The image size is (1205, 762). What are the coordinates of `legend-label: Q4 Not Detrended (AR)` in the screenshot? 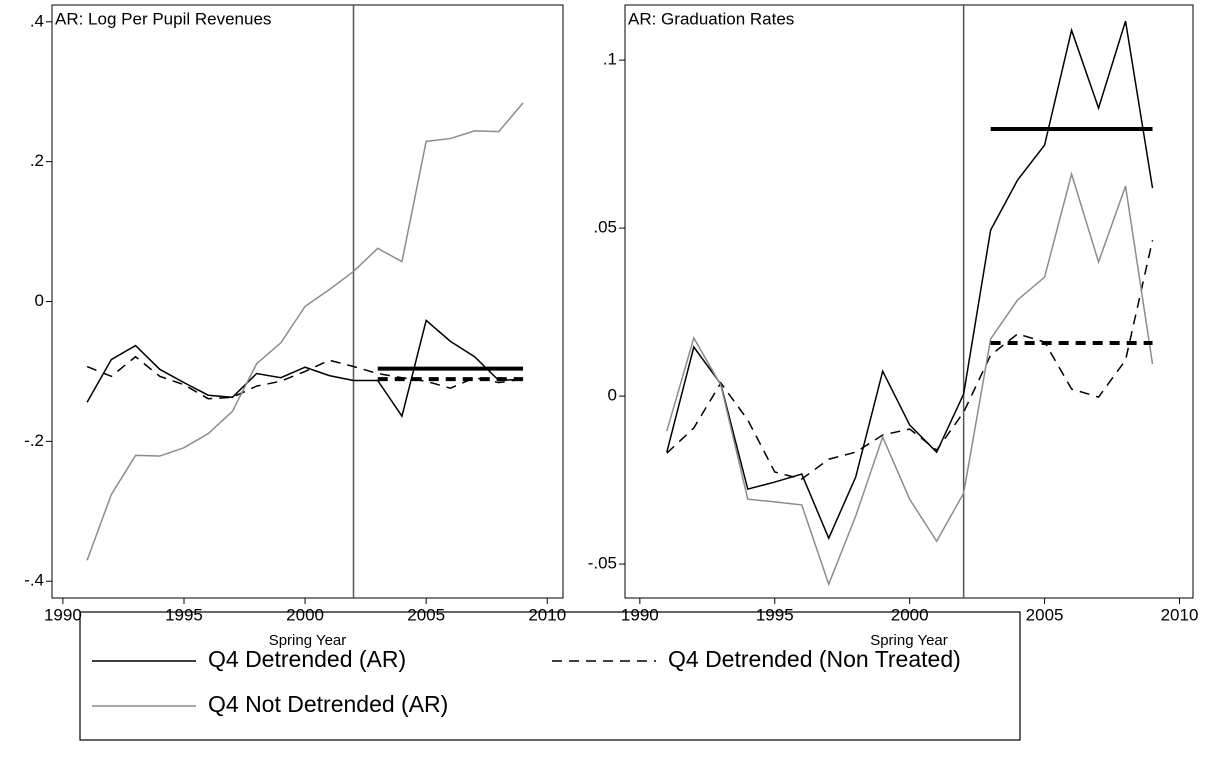 It's located at (328, 704).